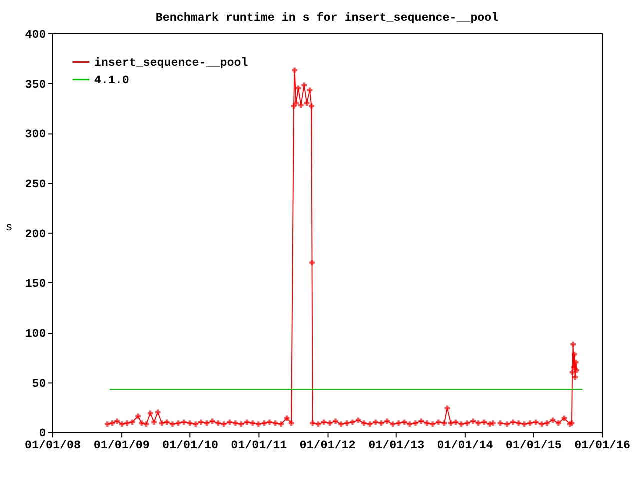  Describe the element at coordinates (35, 35) in the screenshot. I see `y-tick-label: 400` at that location.